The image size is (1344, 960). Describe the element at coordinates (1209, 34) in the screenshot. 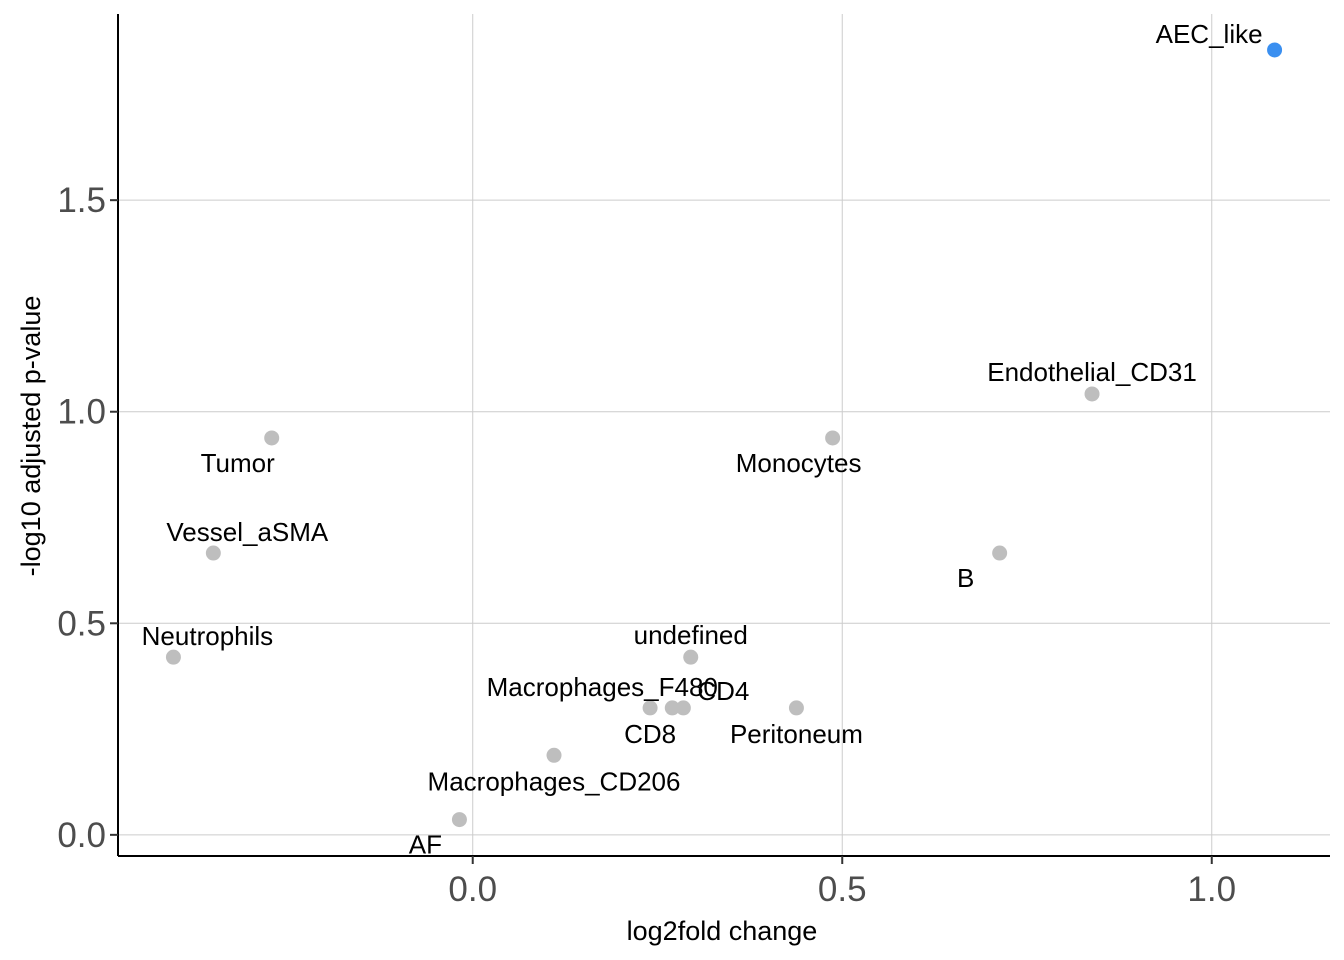

I see `point-label: AEC_like` at that location.